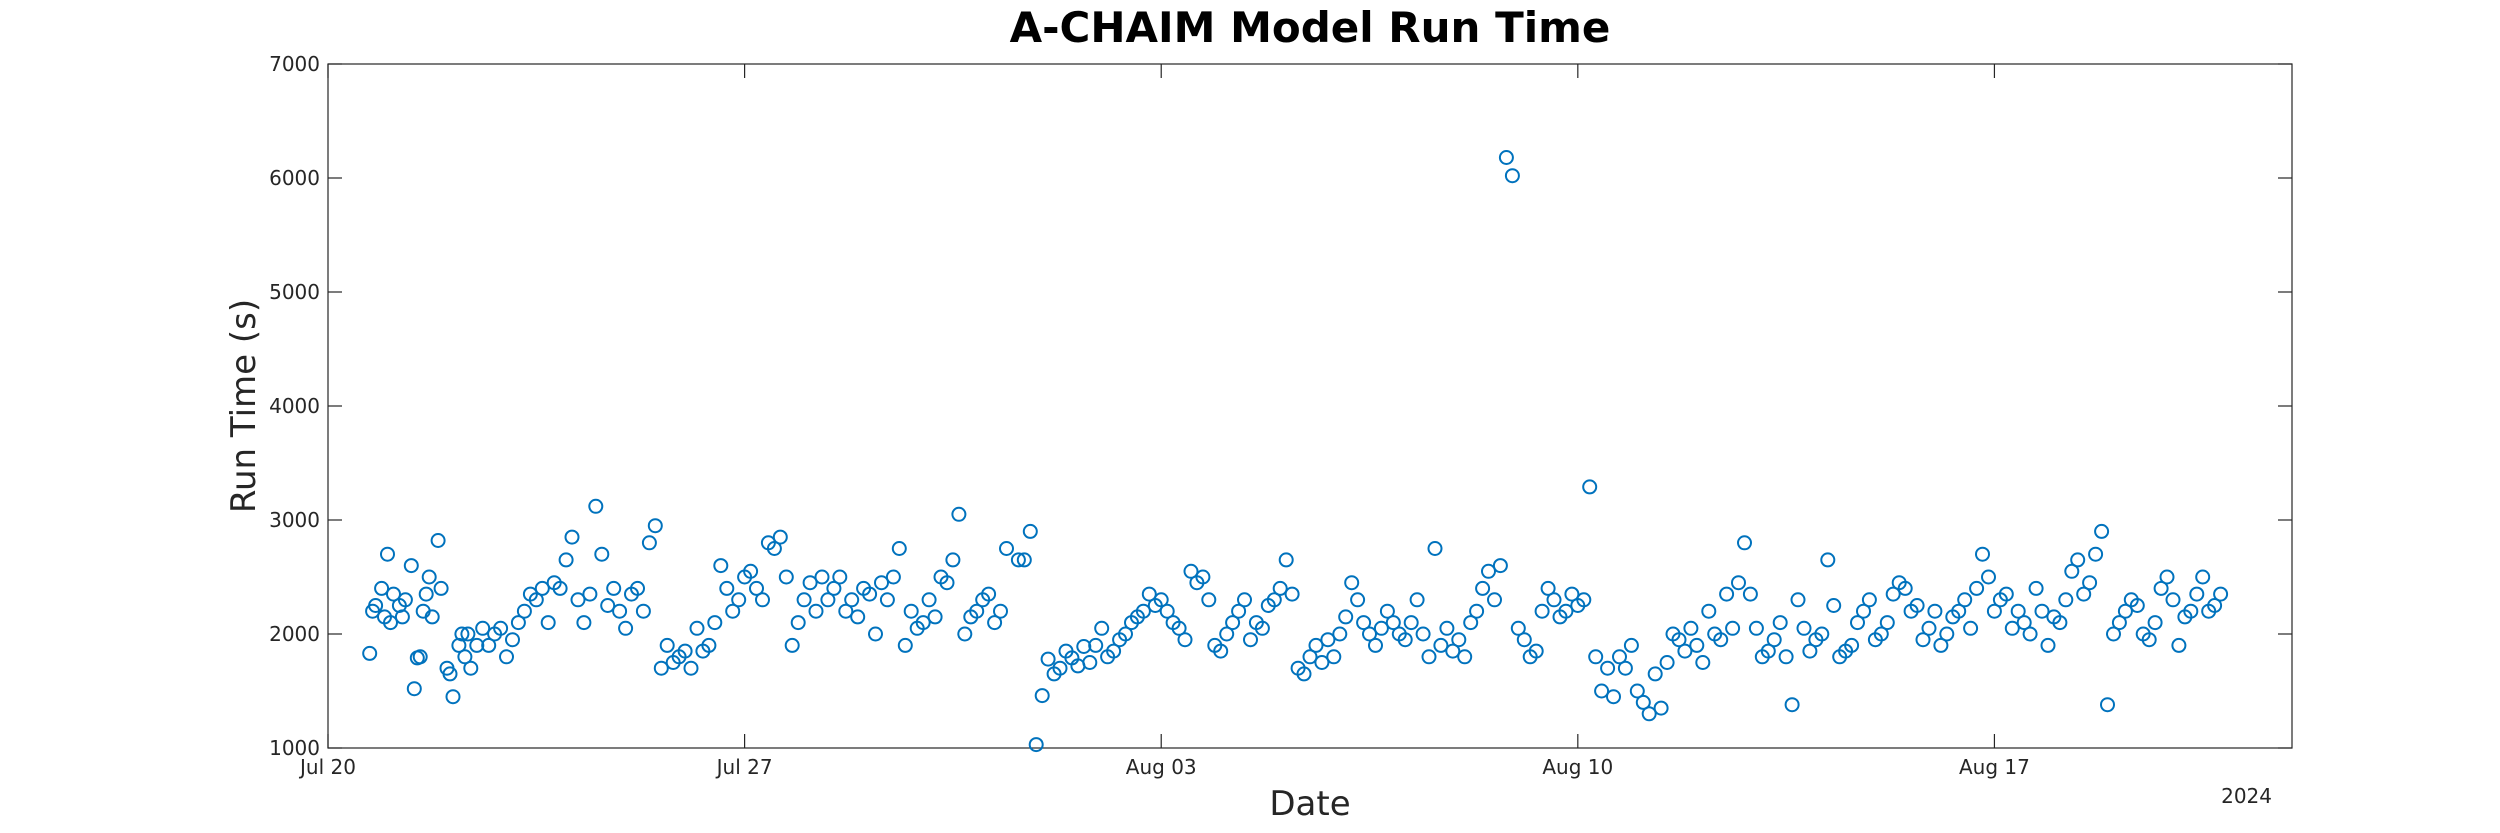 The image size is (2500, 833). Describe the element at coordinates (294, 64) in the screenshot. I see `y-tick-label: 7000` at that location.